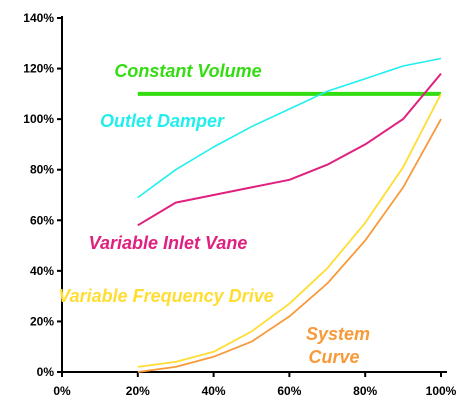 The width and height of the screenshot is (462, 406). What do you see at coordinates (46, 372) in the screenshot?
I see `y-tick-label: 0%` at bounding box center [46, 372].